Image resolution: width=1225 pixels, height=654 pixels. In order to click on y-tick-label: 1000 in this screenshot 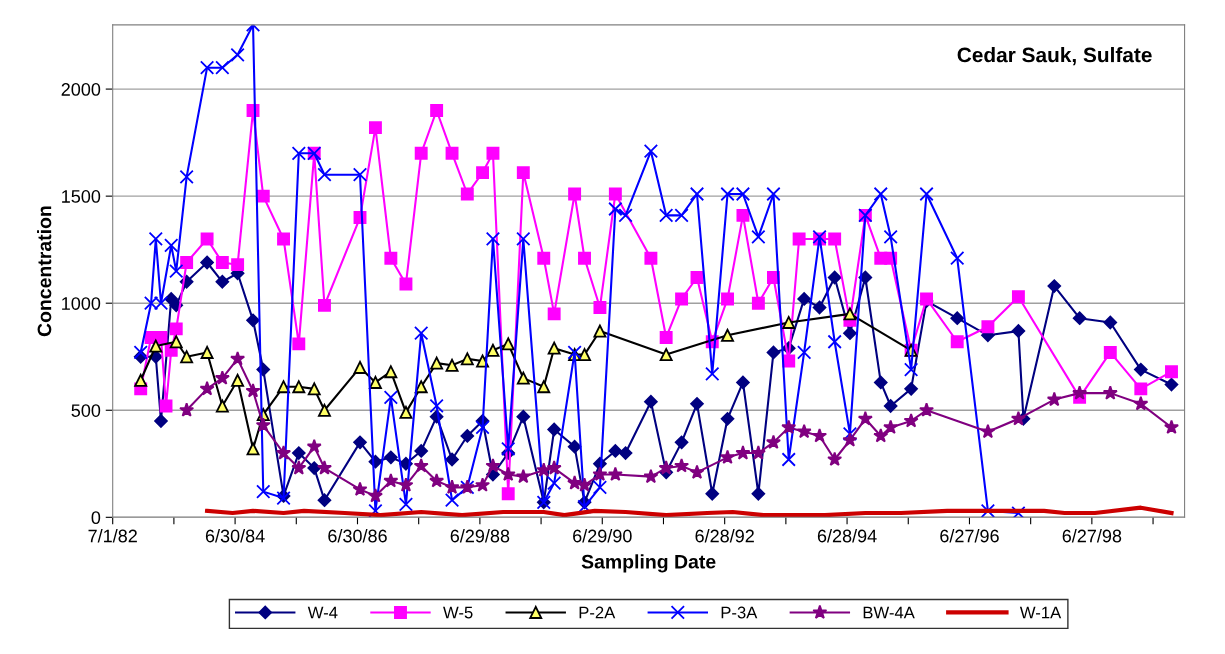, I will do `click(81, 303)`.